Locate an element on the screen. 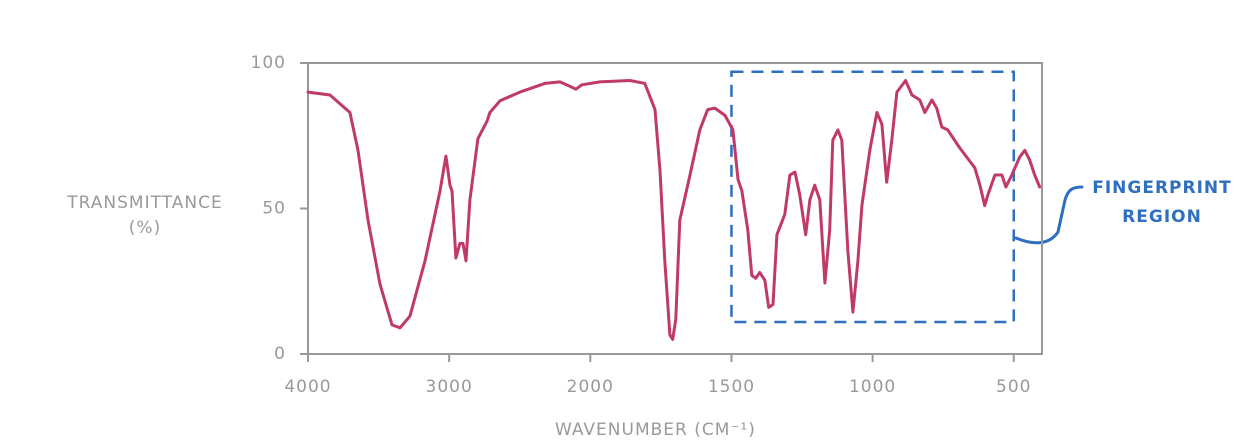 The width and height of the screenshot is (1241, 448). annotation: FINGERPRINT is located at coordinates (1162, 188).